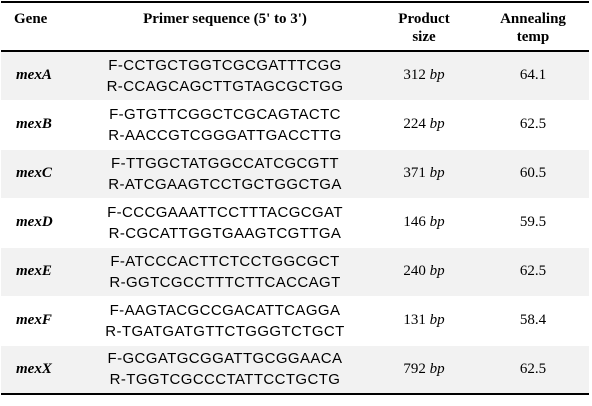 The height and width of the screenshot is (406, 592). Describe the element at coordinates (40, 125) in the screenshot. I see `gene-name: mexB` at that location.